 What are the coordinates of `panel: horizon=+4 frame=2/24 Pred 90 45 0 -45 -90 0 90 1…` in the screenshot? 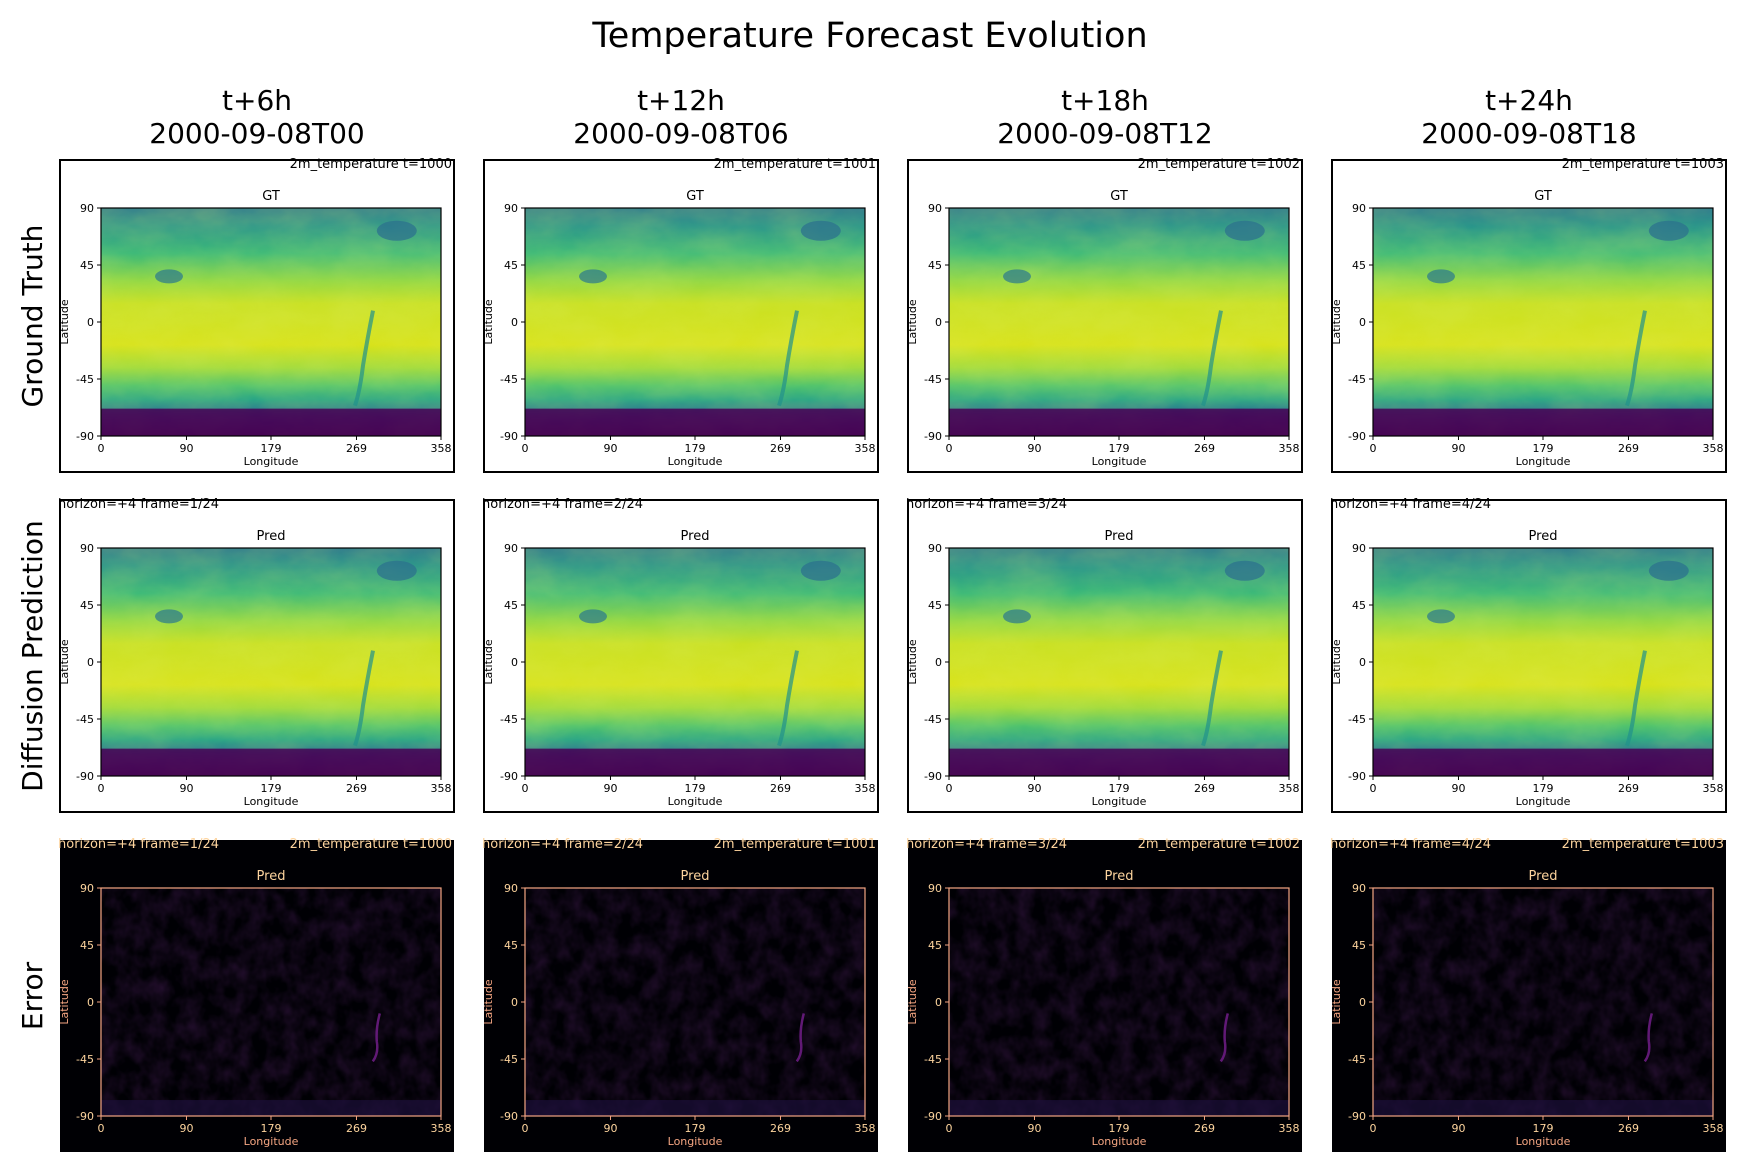 It's located at (680, 655).